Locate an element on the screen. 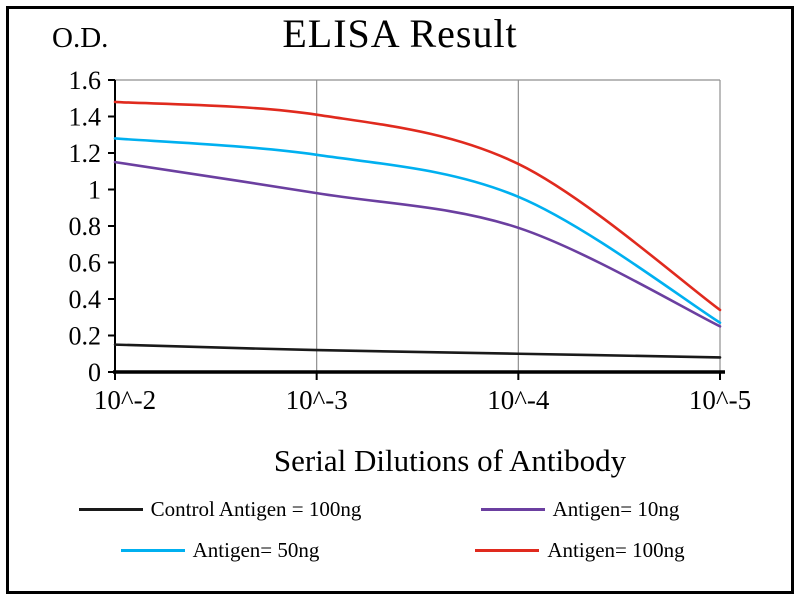 Image resolution: width=800 pixels, height=600 pixels. y-tick-label: 0.6 is located at coordinates (85, 263).